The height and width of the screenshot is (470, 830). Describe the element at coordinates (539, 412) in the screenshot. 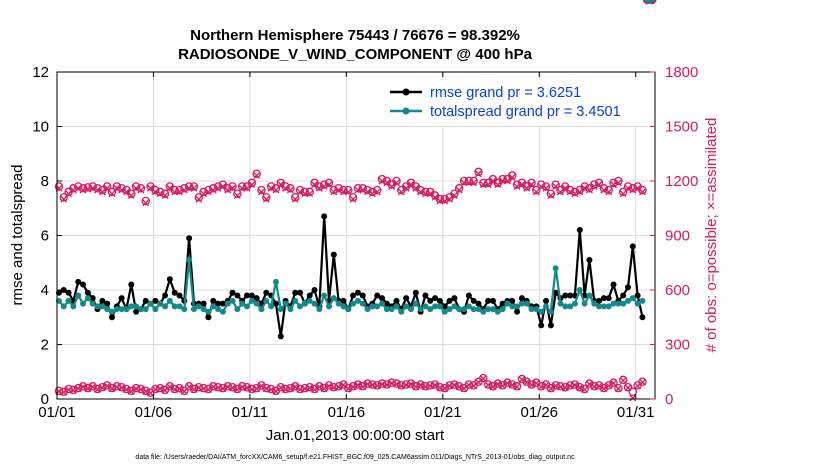

I see `x-tick-label-5: 01/26` at that location.